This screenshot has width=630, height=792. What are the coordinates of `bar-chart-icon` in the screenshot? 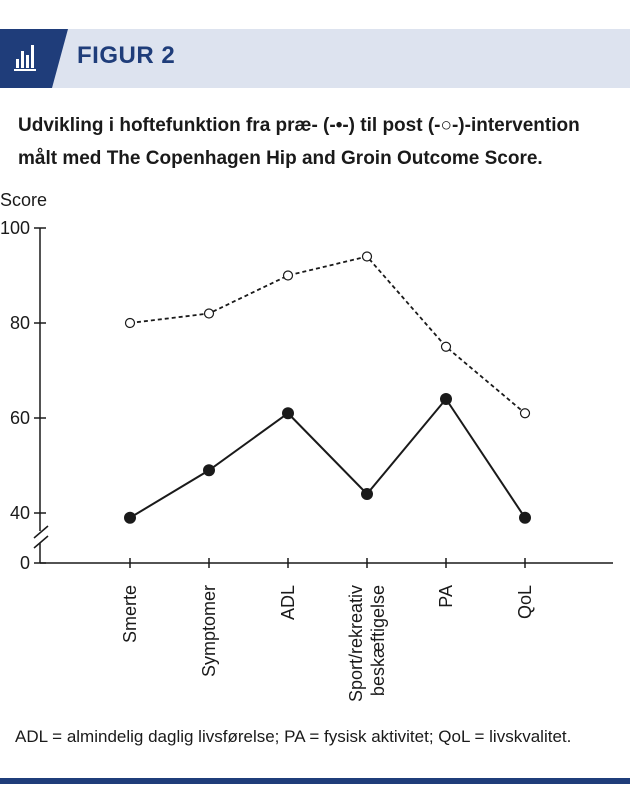 It's located at (25, 58).